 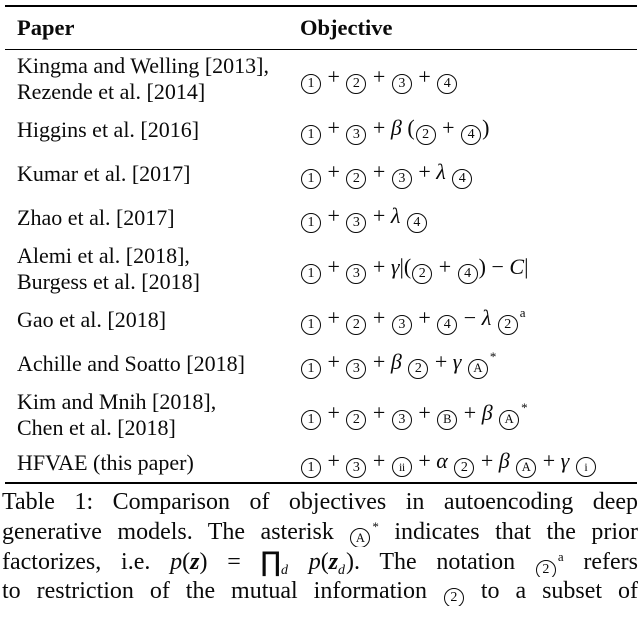 What do you see at coordinates (526, 266) in the screenshot?
I see `math-token: |` at bounding box center [526, 266].